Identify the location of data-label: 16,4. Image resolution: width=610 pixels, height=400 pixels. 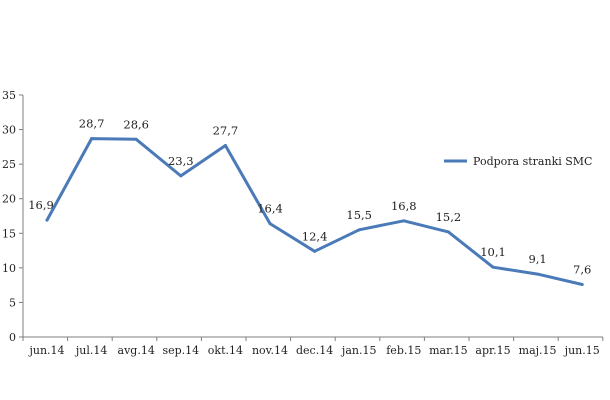
(270, 209).